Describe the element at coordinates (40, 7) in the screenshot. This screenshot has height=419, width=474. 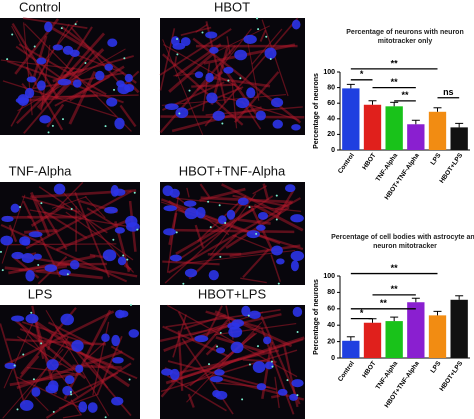
I see `panel-label: Control` at that location.